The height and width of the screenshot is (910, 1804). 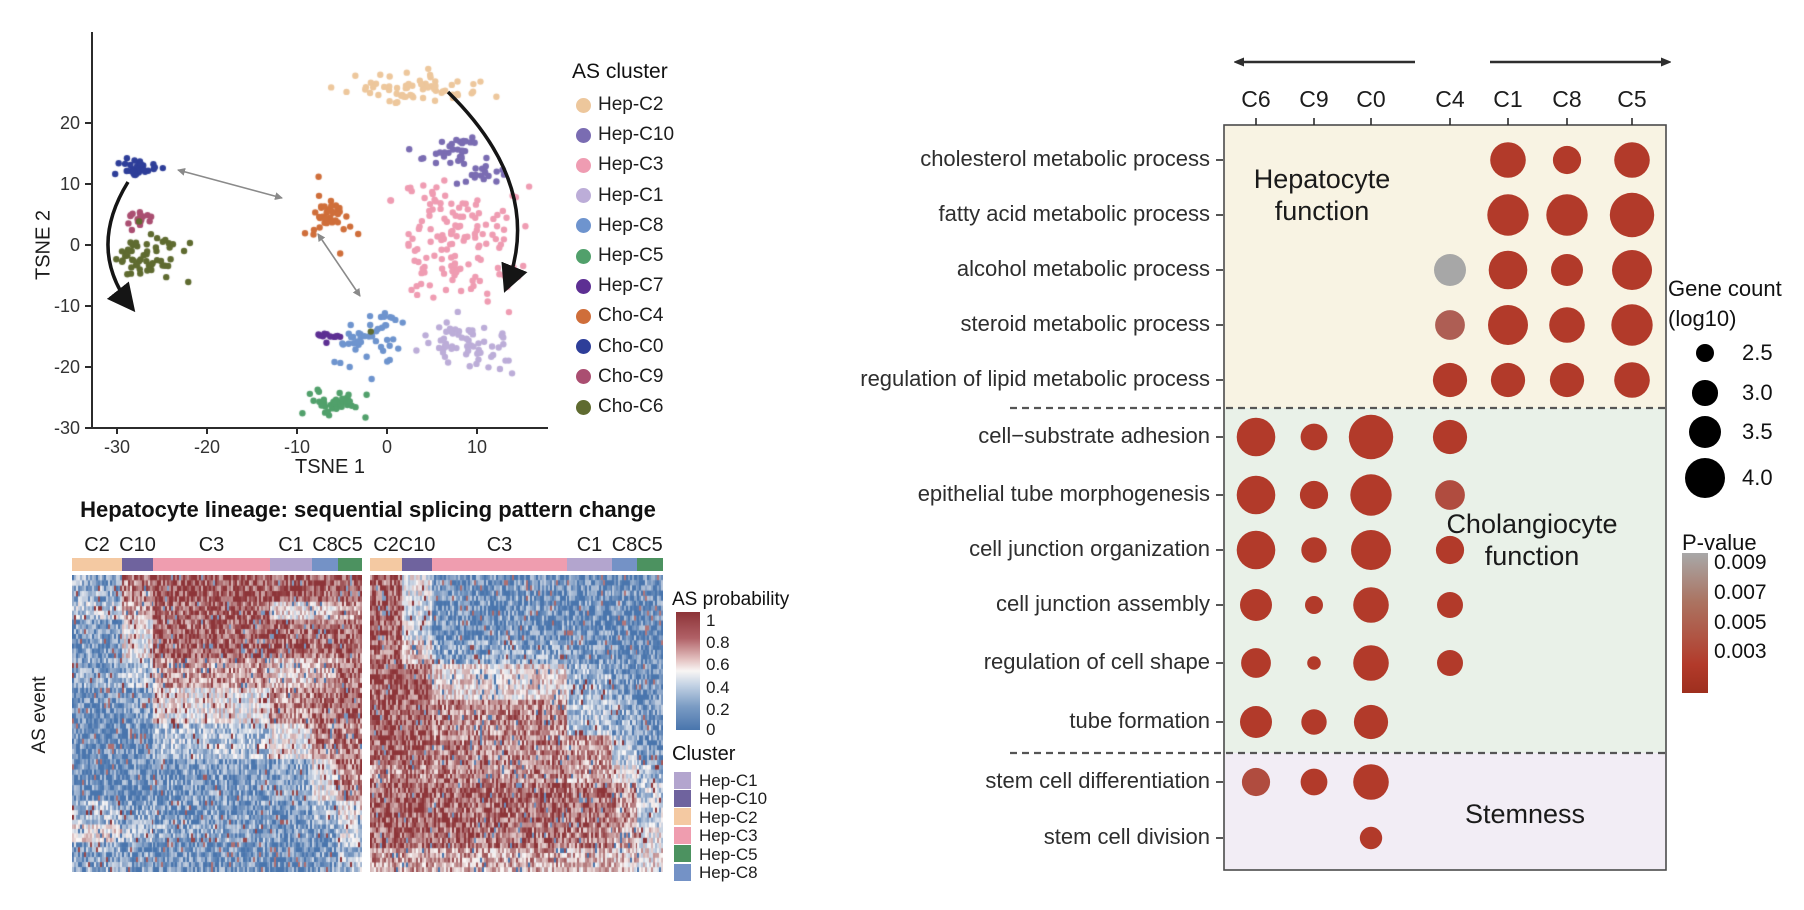 I want to click on go-dot-C4-row6, so click(x=1450, y=495).